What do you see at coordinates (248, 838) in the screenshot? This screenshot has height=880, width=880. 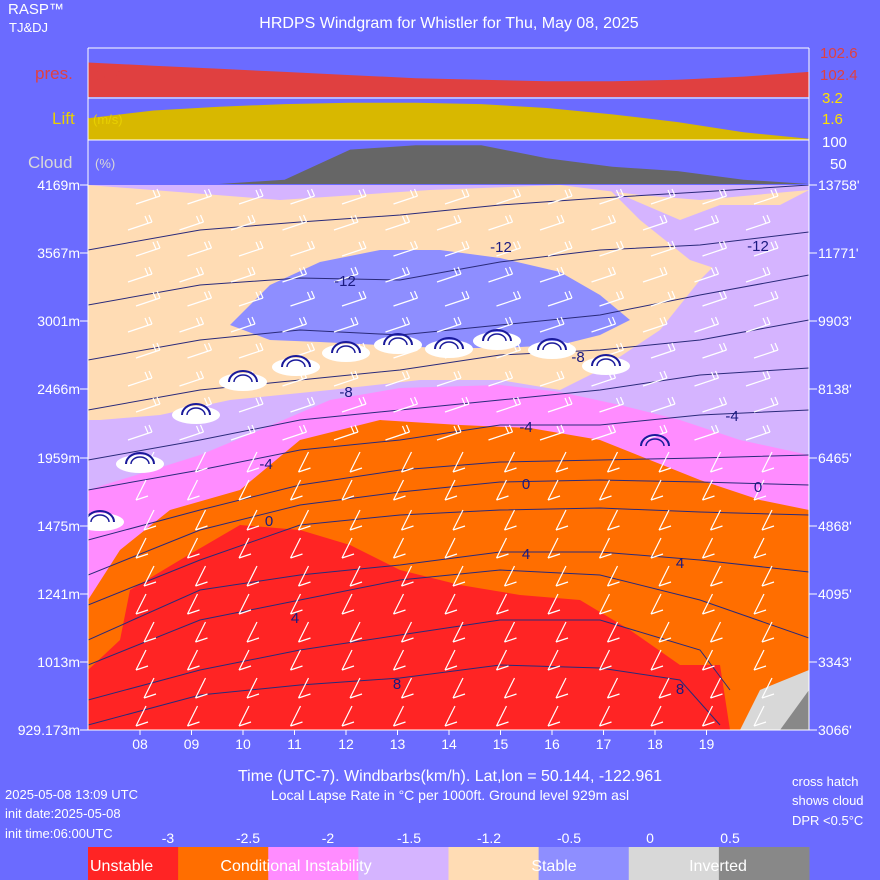 I see `legend-tick-label: -2.5` at bounding box center [248, 838].